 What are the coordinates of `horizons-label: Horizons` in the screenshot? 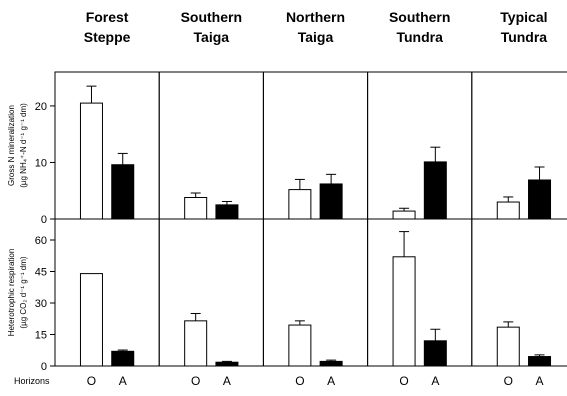 It's located at (32, 381).